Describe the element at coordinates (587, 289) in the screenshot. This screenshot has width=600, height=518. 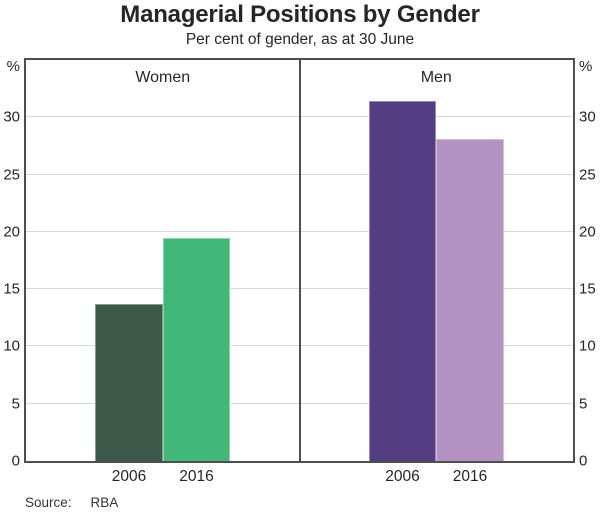
I see `y-tick-label-right: 15` at that location.